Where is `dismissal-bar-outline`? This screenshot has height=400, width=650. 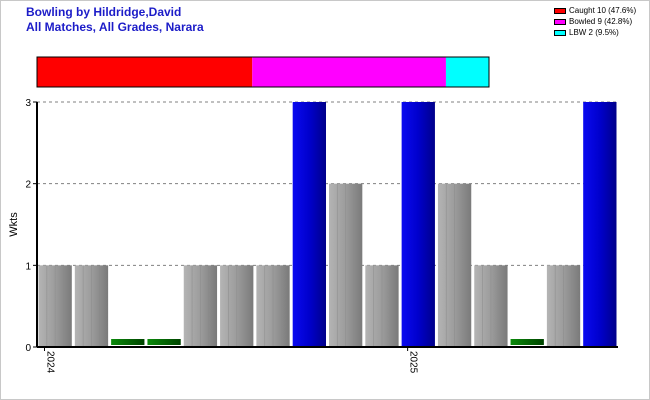
dismissal-bar-outline is located at coordinates (263, 72).